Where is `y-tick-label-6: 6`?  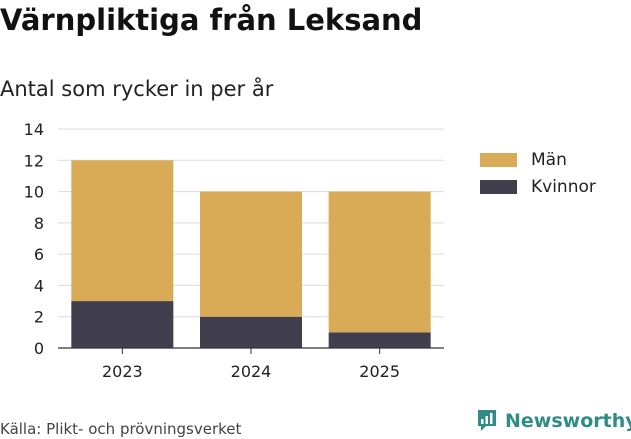
y-tick-label-6: 6 is located at coordinates (39, 254).